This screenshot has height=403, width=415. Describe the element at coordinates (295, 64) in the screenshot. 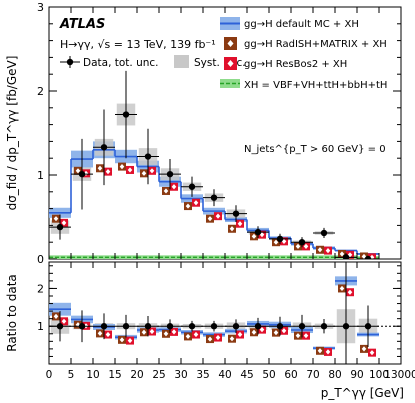

I see `legend-resbos-label: gg→H ResBos2 + XH` at that location.